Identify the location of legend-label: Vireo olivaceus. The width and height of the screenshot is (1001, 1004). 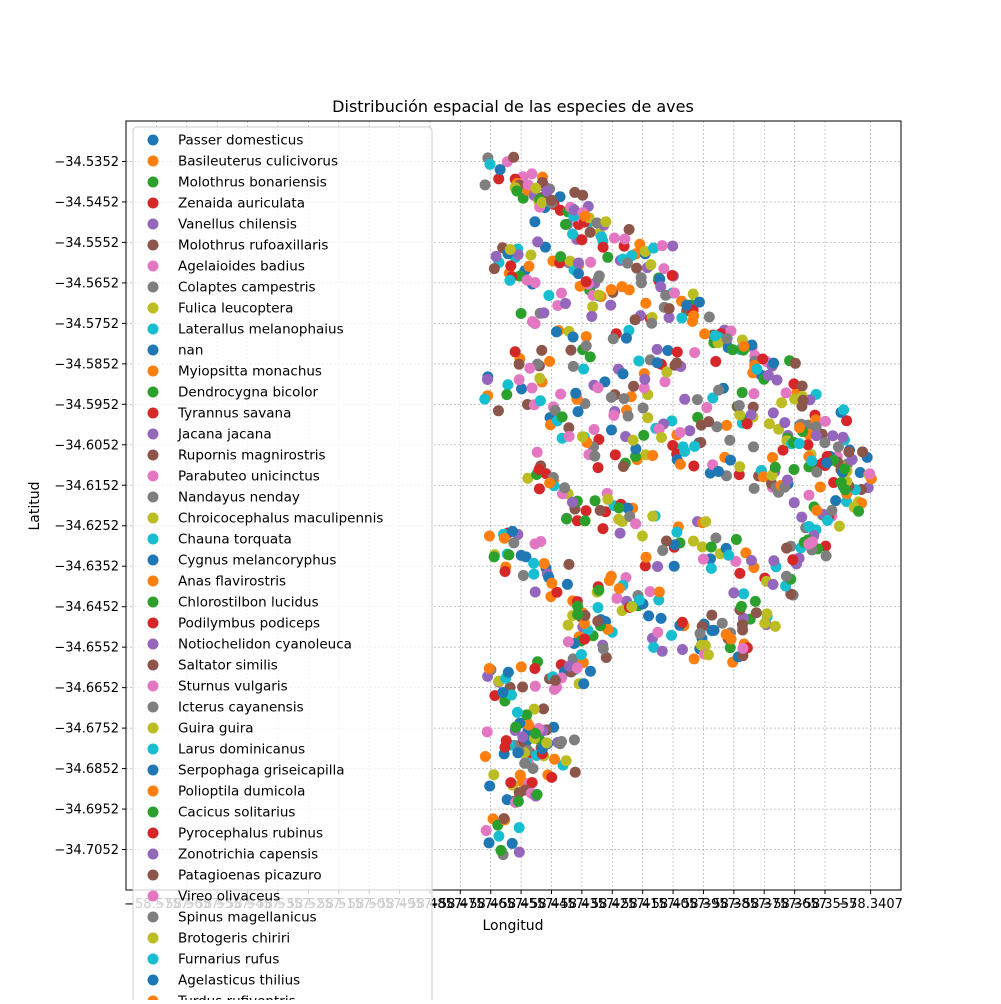
(229, 897).